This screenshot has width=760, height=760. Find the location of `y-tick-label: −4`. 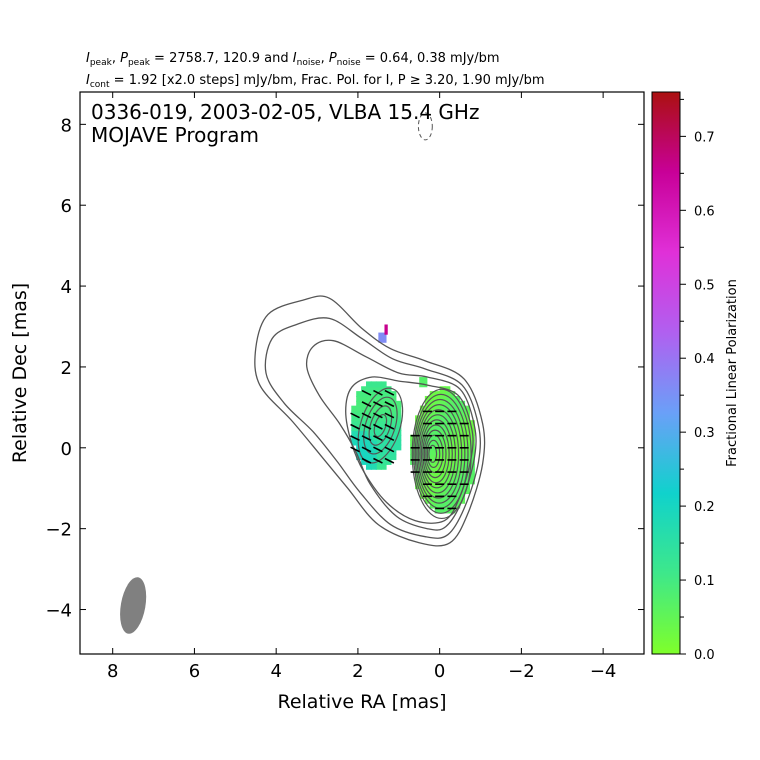

y-tick-label: −4 is located at coordinates (58, 611).